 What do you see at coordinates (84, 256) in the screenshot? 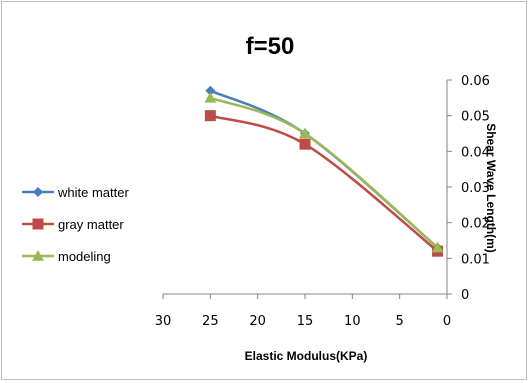
I see `legend-label-modeling: modeling` at bounding box center [84, 256].